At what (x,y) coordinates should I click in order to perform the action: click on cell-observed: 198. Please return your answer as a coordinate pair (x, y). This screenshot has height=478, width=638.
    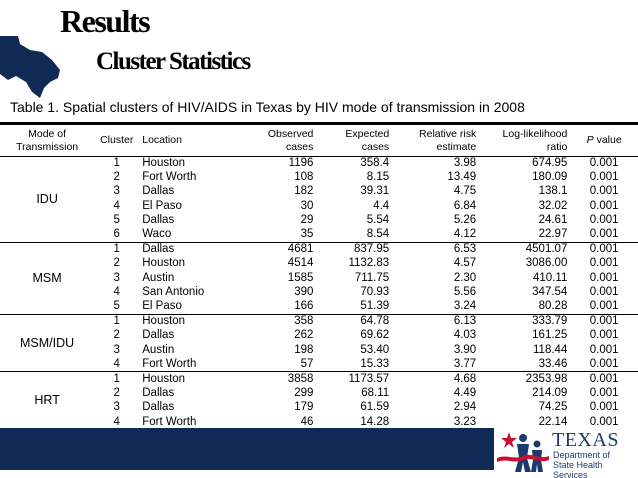
    Looking at the image, I should click on (304, 349).